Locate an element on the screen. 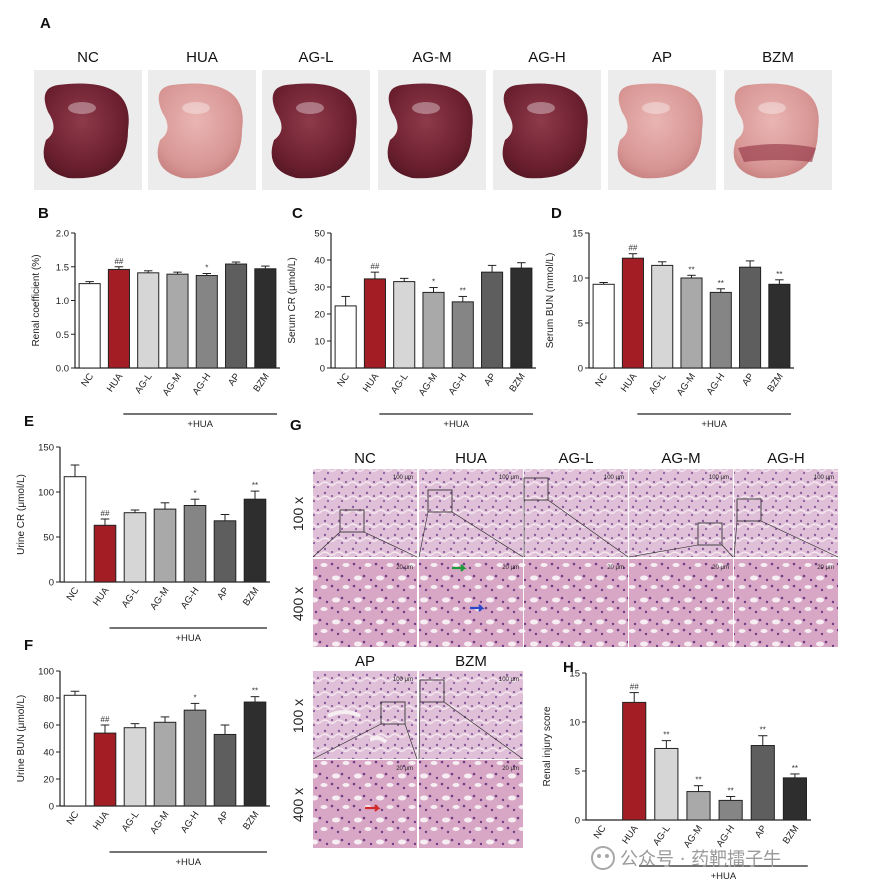 The image size is (869, 892). histo-400x-bzm is located at coordinates (471, 804).